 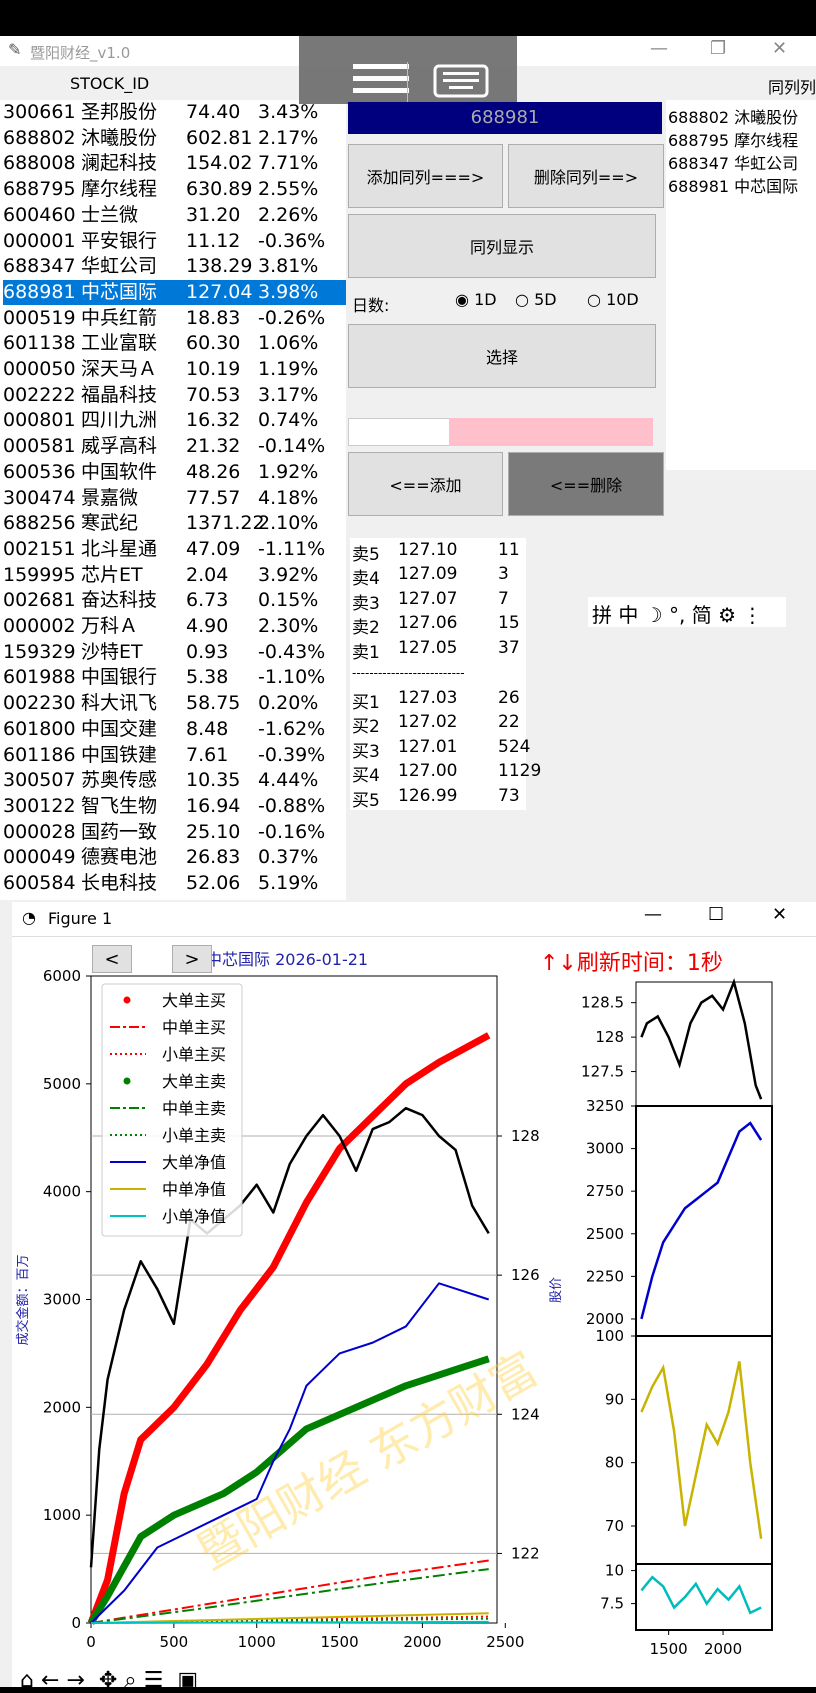 What do you see at coordinates (174, 600) in the screenshot?
I see `stock-row: 002681 奋达科技 6.73 0.15%` at bounding box center [174, 600].